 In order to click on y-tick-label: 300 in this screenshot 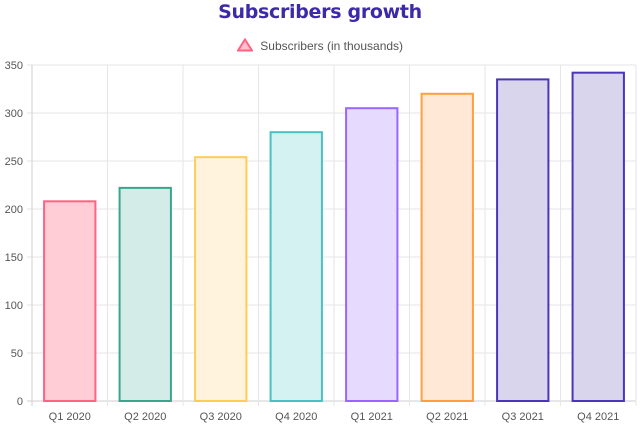, I will do `click(14, 114)`.